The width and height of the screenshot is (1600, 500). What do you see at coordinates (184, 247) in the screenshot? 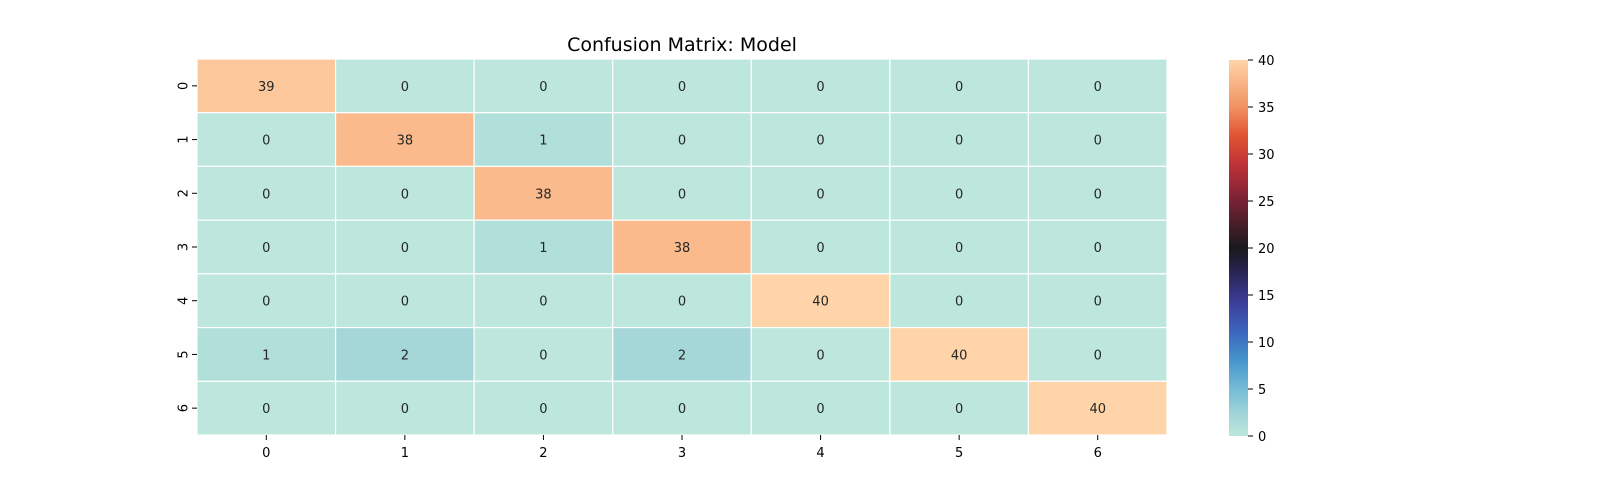
I see `y-tick-label: 3` at bounding box center [184, 247].